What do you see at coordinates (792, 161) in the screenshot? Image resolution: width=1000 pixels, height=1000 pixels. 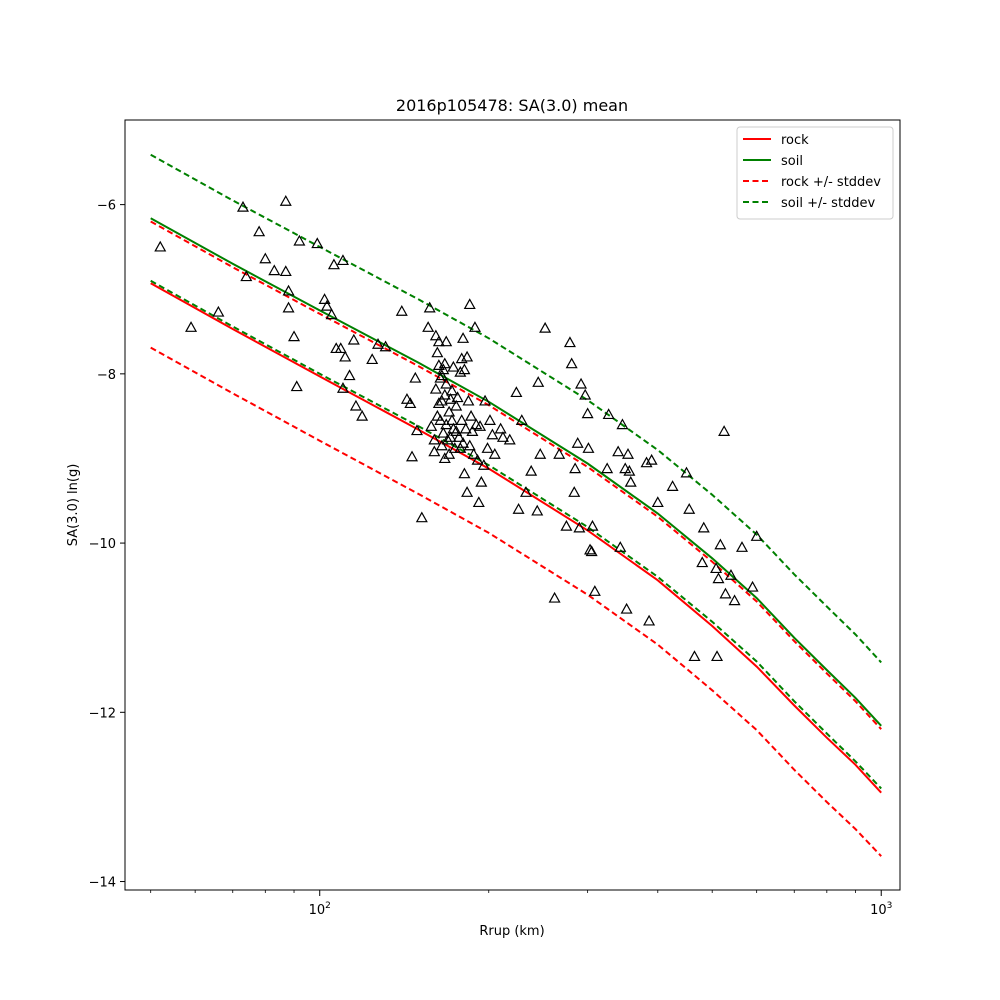 I see `legend-label: soil` at bounding box center [792, 161].